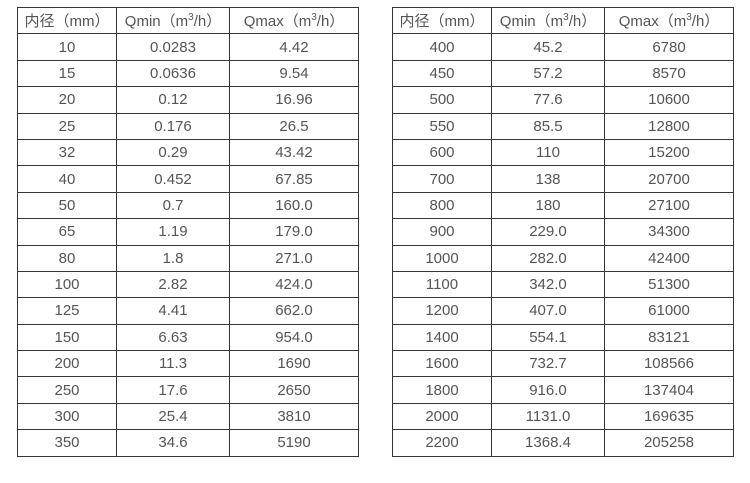 This screenshot has height=483, width=750. Describe the element at coordinates (173, 390) in the screenshot. I see `table-cell: 17.6` at that location.